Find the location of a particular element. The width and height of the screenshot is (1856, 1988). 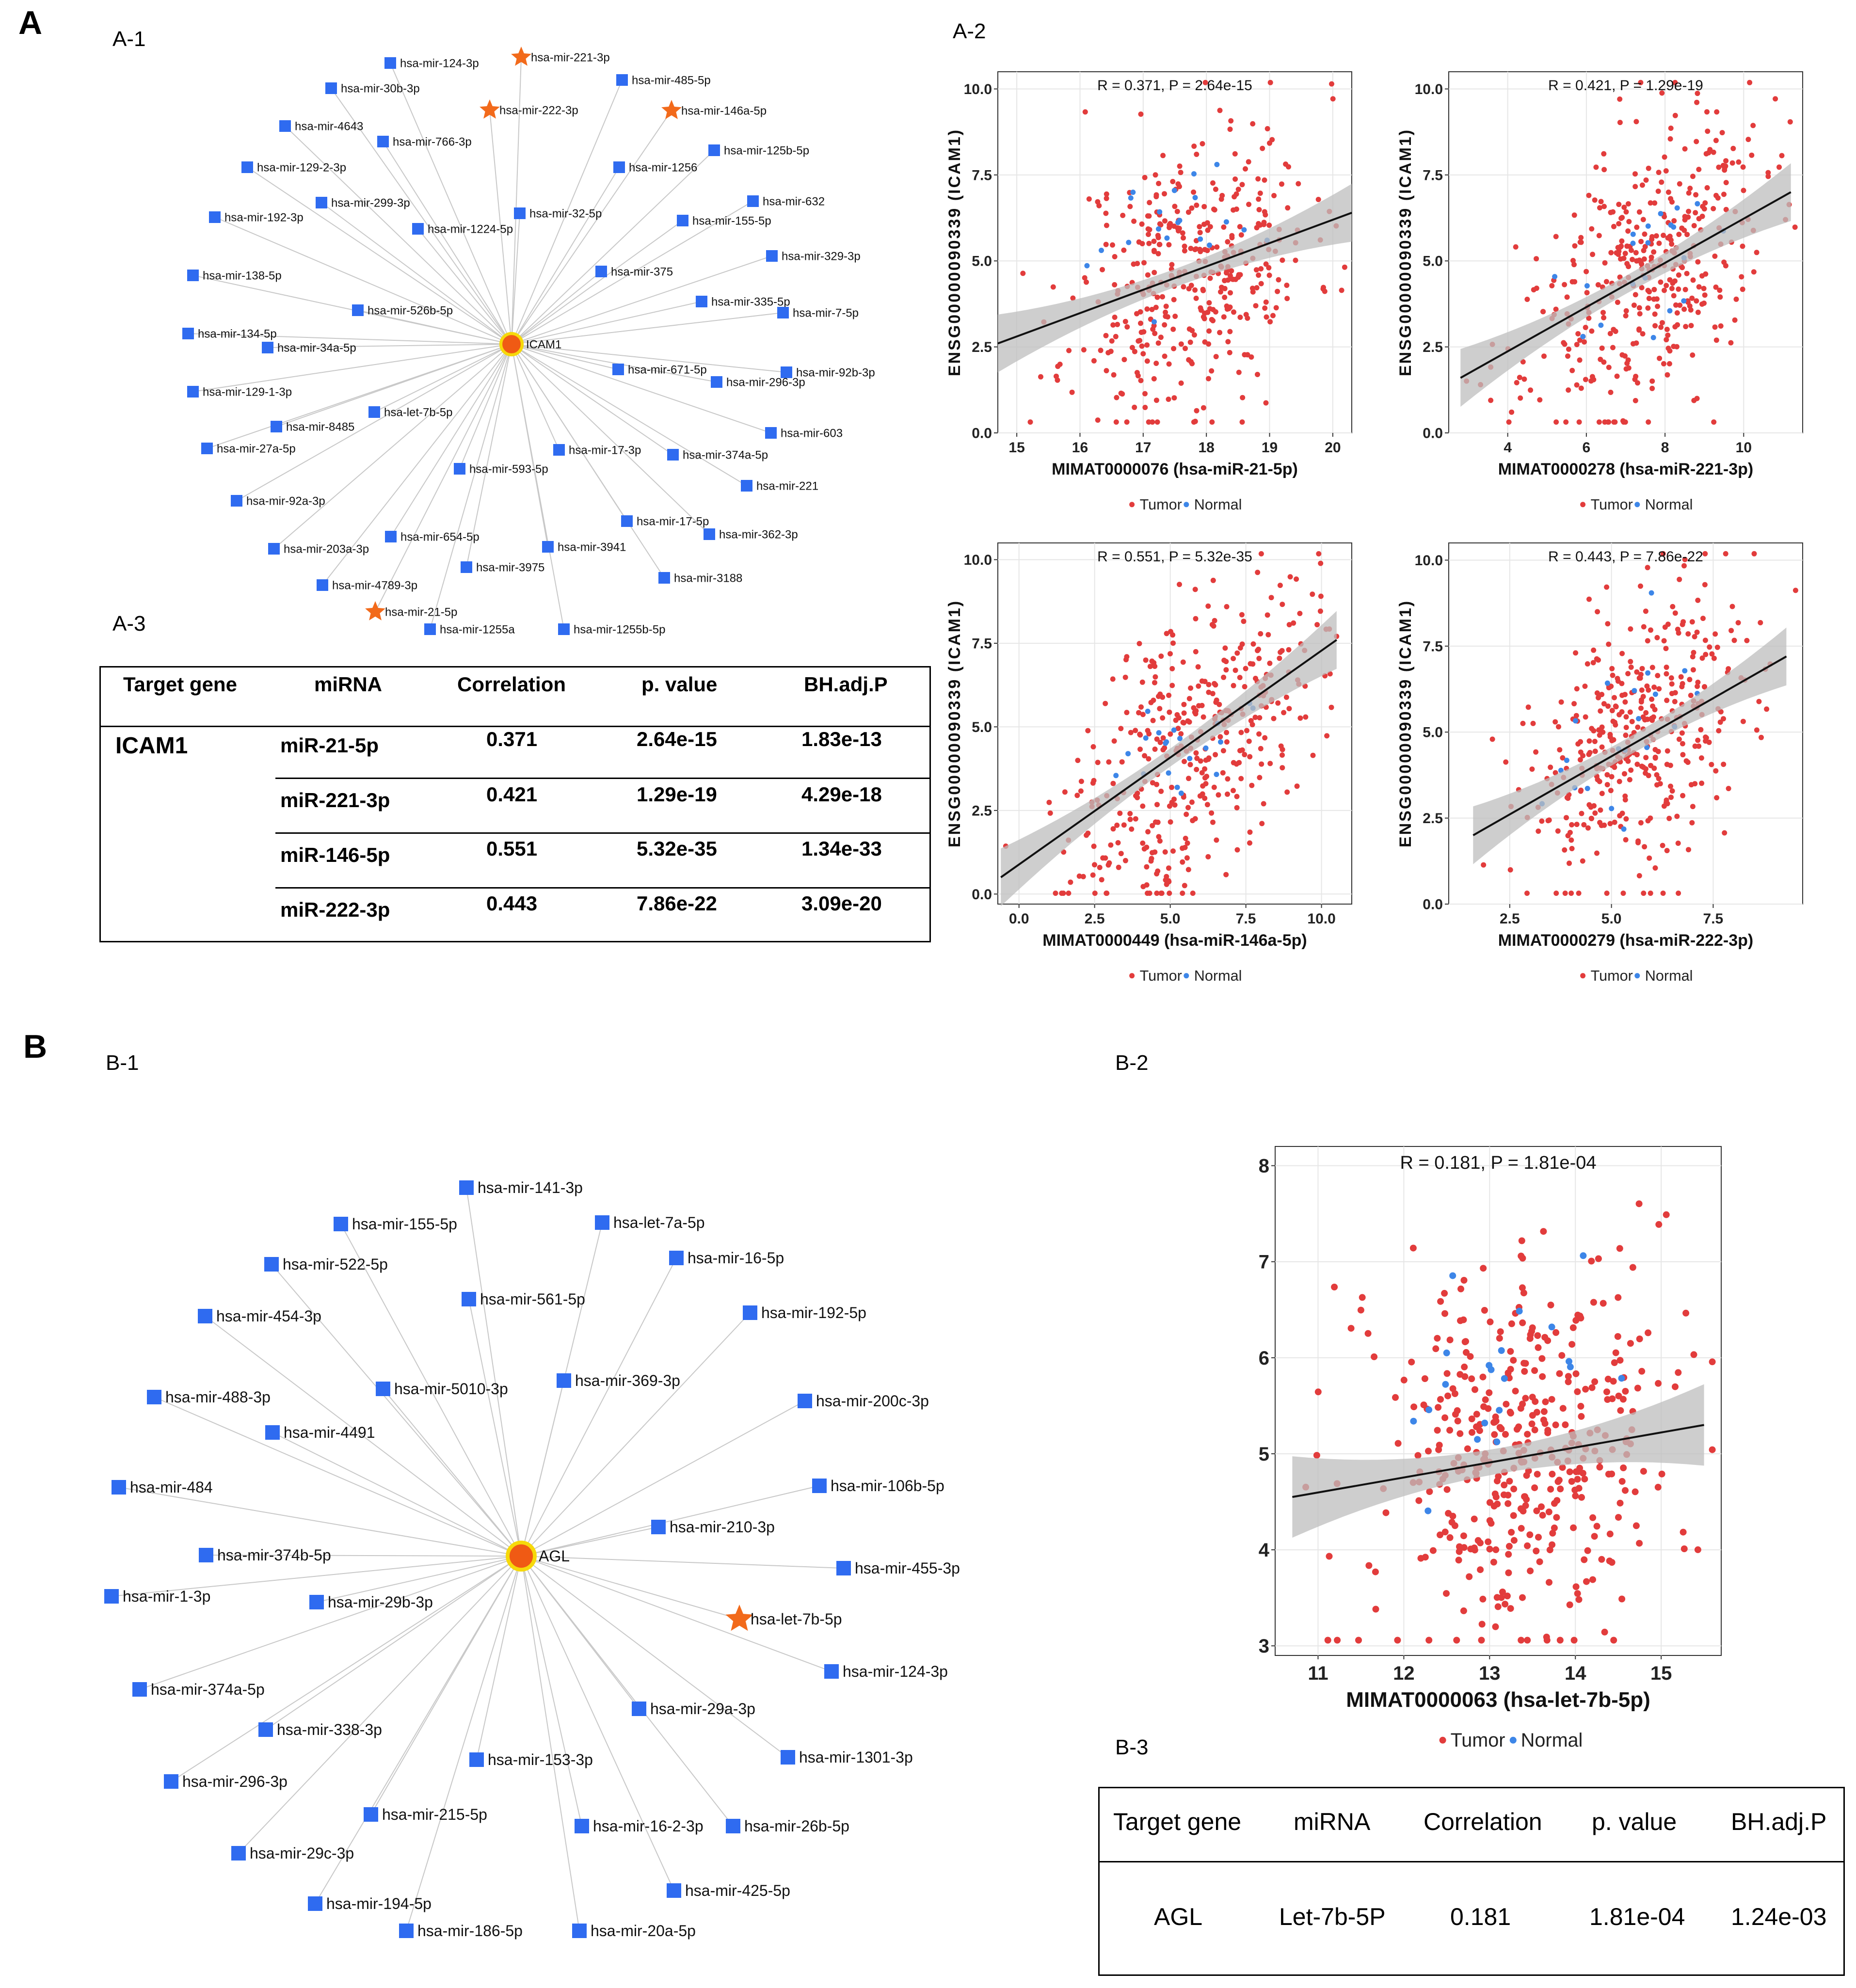

data-points is located at coordinates (1509, 1422).